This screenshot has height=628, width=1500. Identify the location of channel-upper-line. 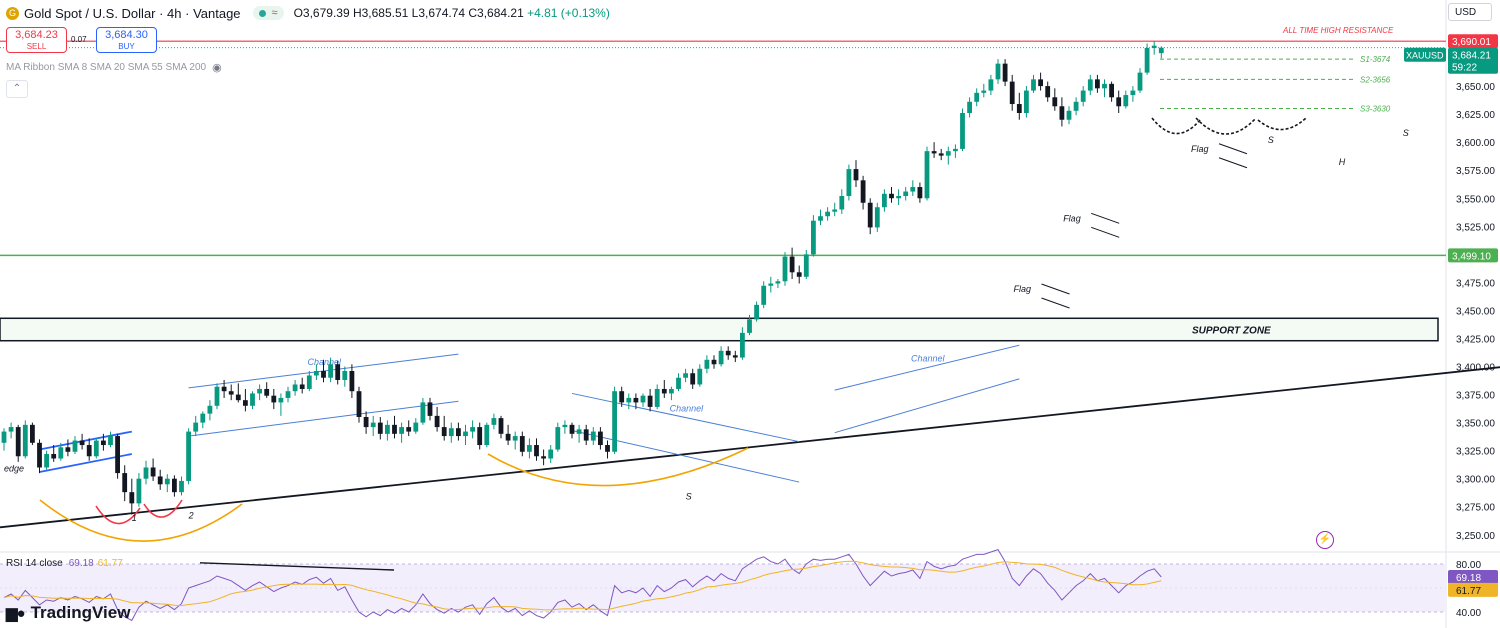
(685, 417).